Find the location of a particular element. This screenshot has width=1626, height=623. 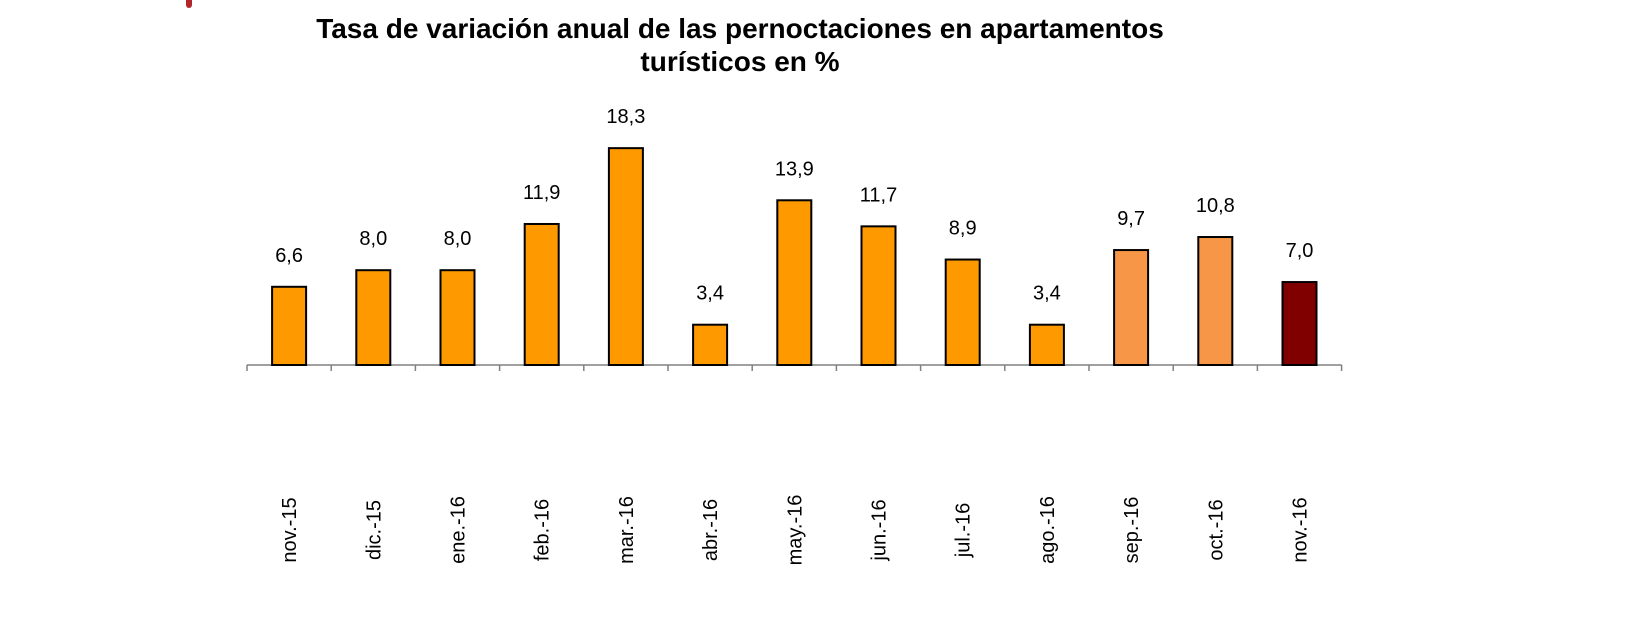

bar-feb.-16 is located at coordinates (541, 294).